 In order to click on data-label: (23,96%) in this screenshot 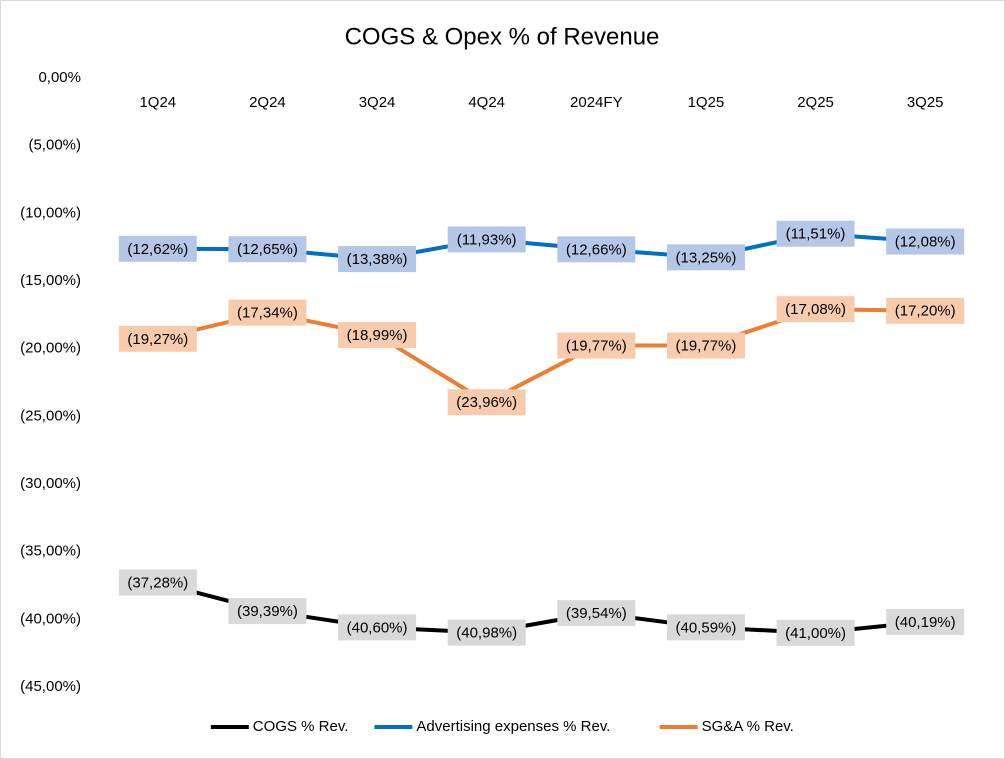, I will do `click(486, 402)`.